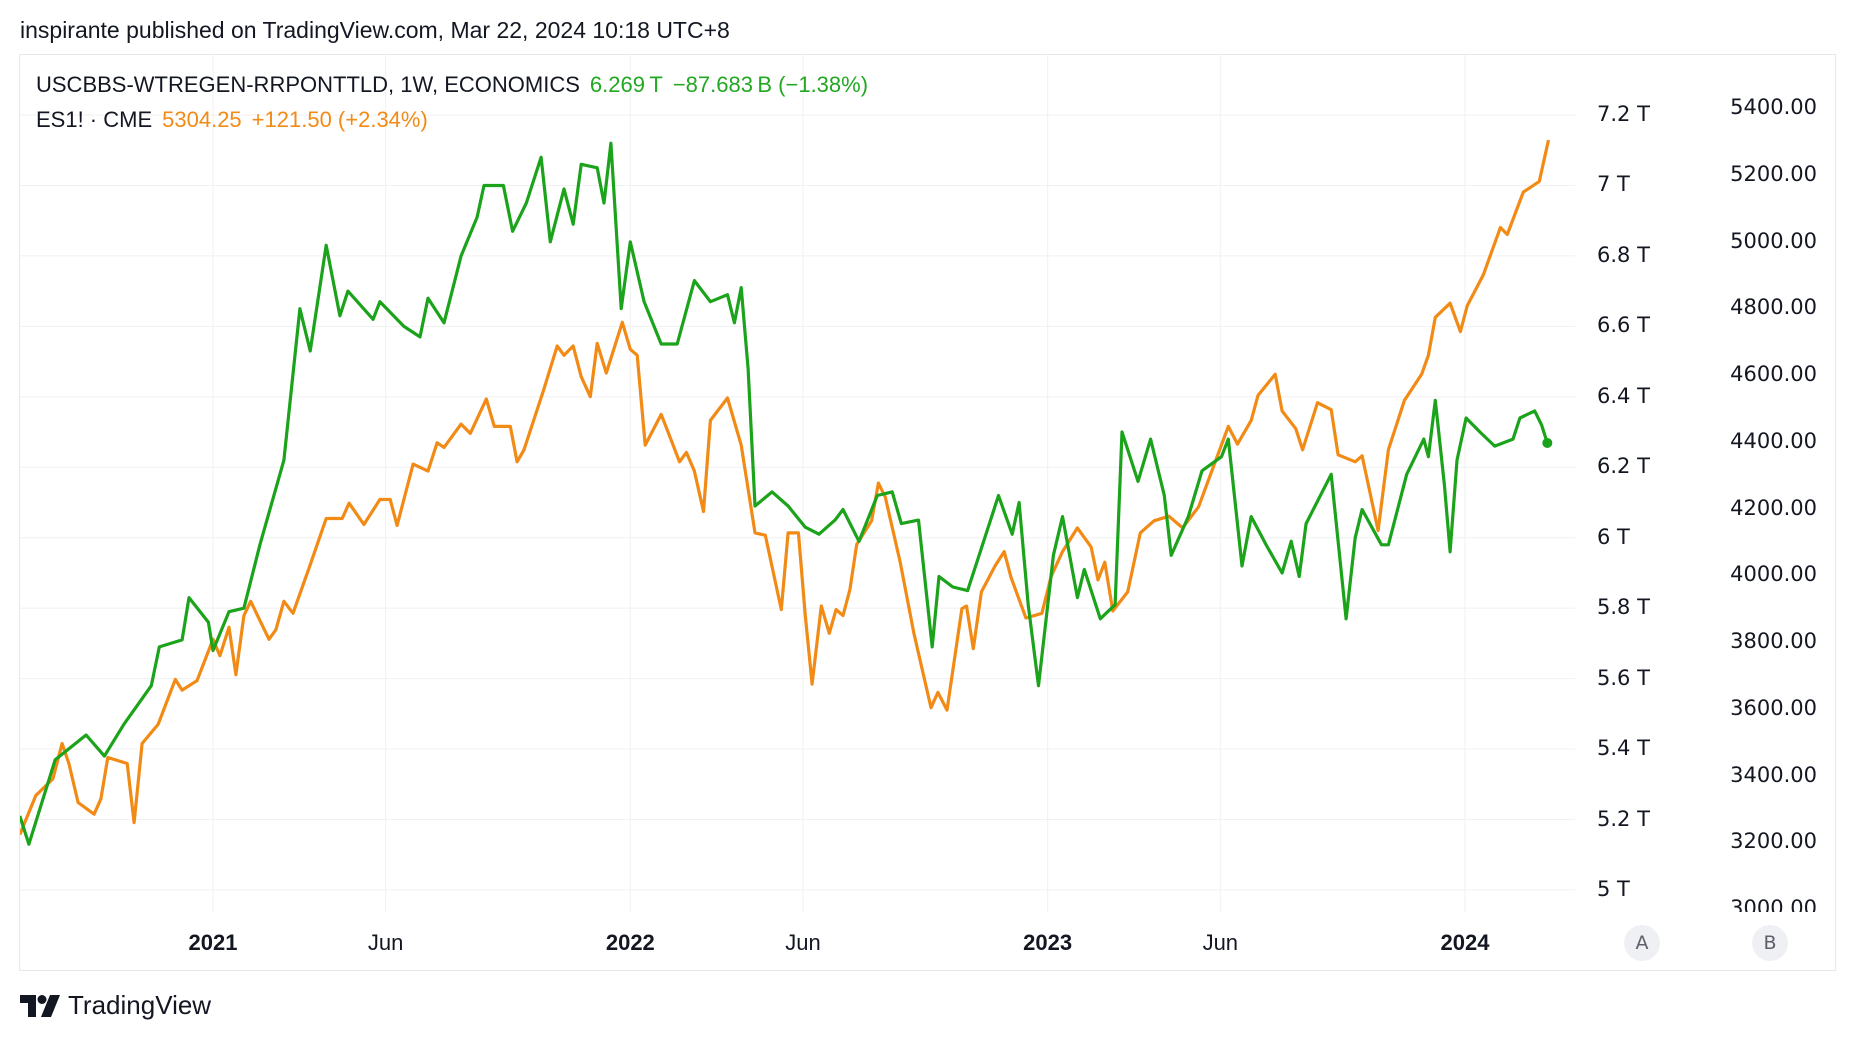 The height and width of the screenshot is (1040, 1856). Describe the element at coordinates (140, 1005) in the screenshot. I see `brand-name: TradingView` at that location.